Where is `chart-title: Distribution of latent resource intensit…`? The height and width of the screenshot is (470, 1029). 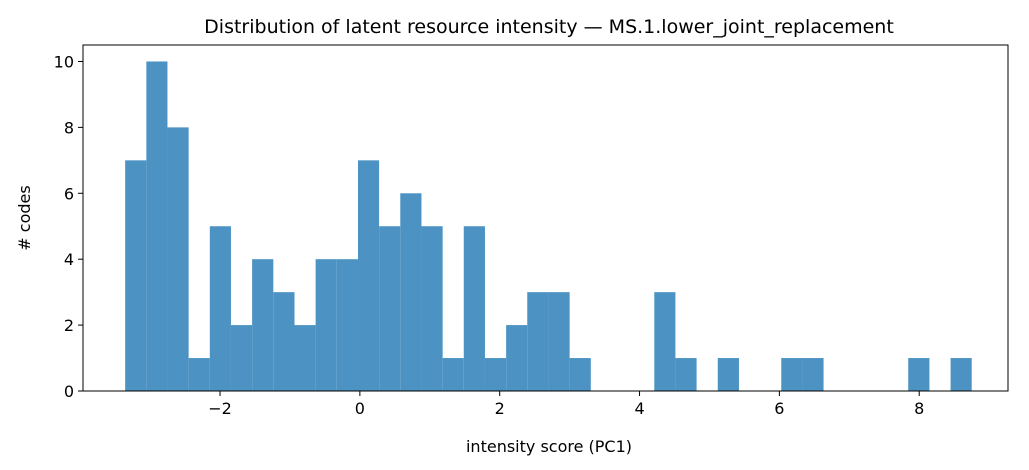 chart-title: Distribution of latent resource intensit… is located at coordinates (549, 27).